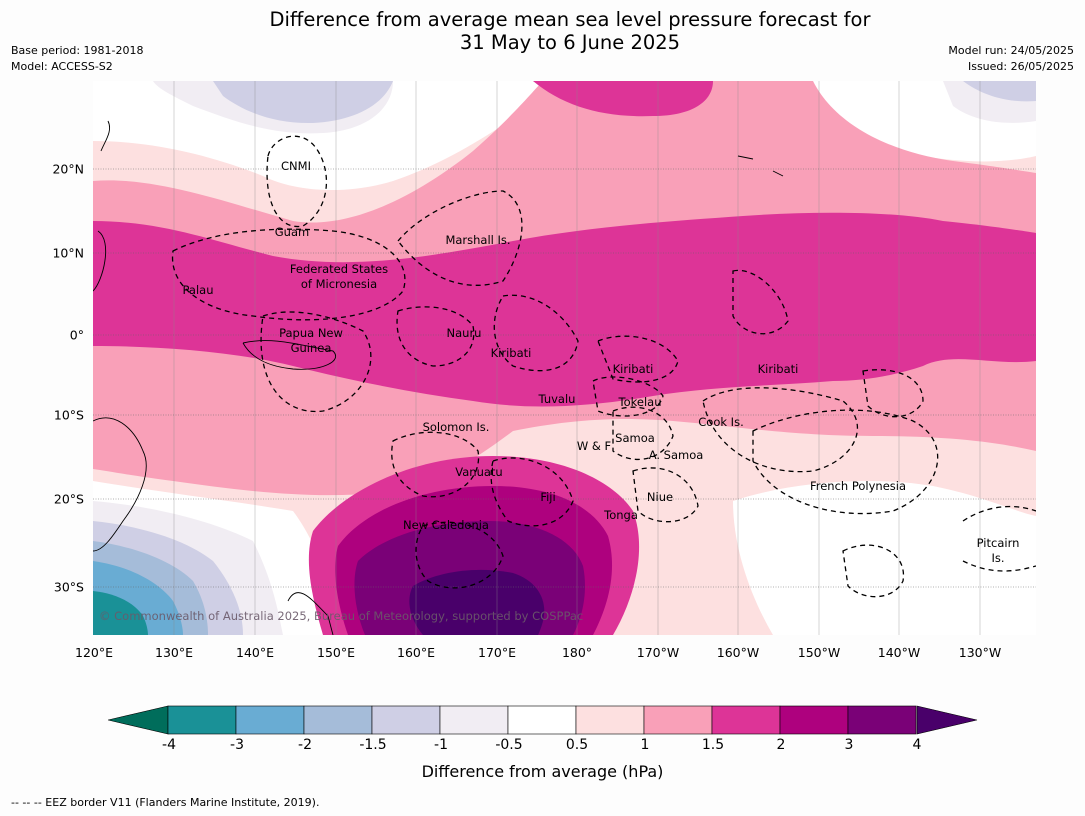 The image size is (1085, 816). I want to click on anomaly-neg-1-northeast, so click(999, 91).